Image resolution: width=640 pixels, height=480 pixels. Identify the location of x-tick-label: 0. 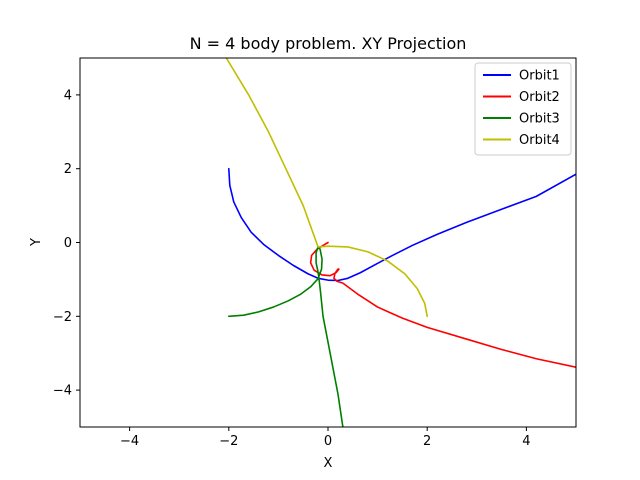
(328, 441).